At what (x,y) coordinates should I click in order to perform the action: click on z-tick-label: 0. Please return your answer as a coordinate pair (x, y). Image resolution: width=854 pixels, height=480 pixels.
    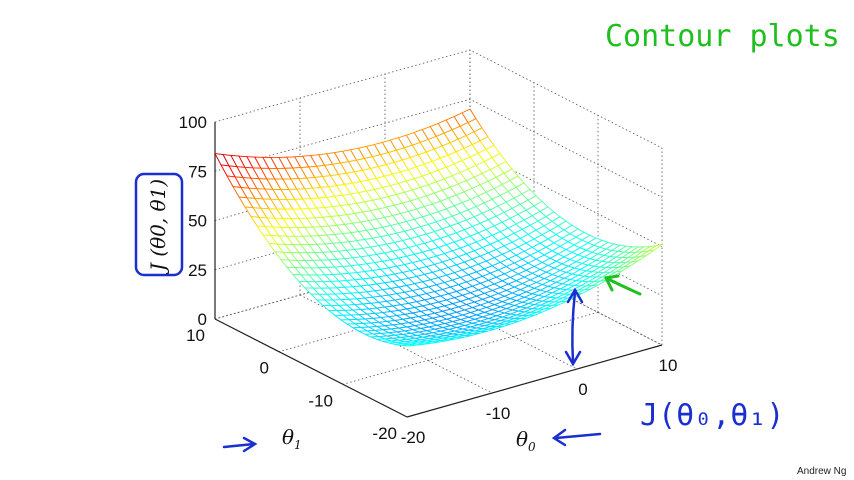
    Looking at the image, I should click on (202, 319).